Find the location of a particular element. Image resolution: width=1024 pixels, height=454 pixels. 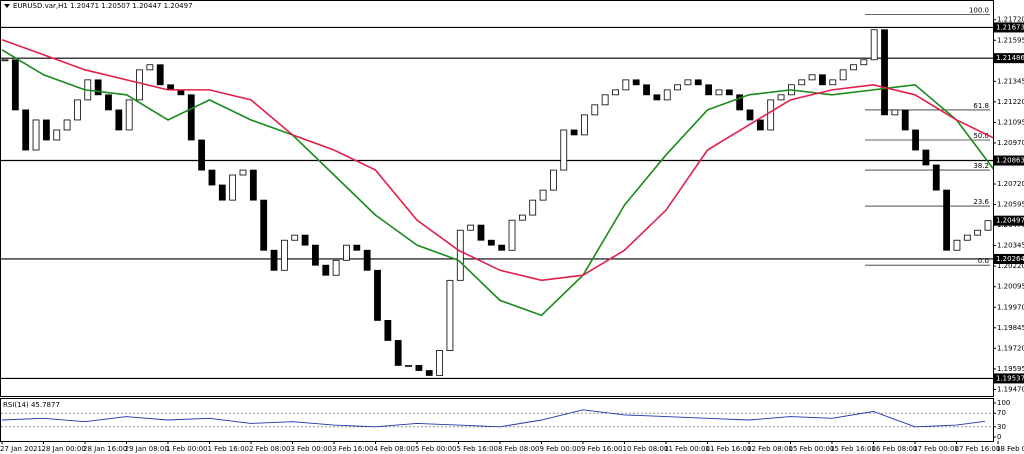

x-tick-label: 3 Feb 16:00 is located at coordinates (352, 449).